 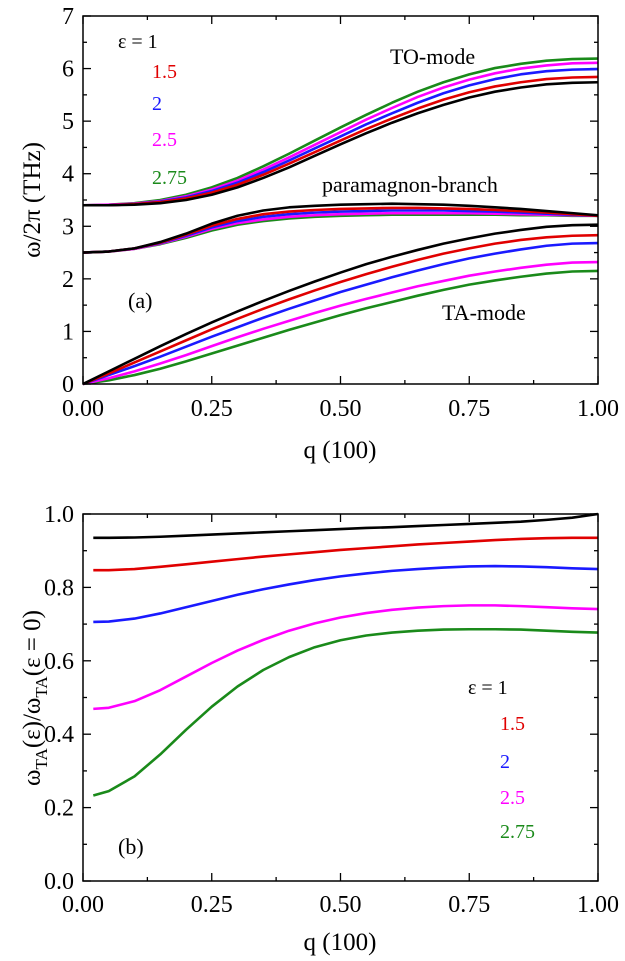 I want to click on y-tick-label: 7, so click(x=68, y=17).